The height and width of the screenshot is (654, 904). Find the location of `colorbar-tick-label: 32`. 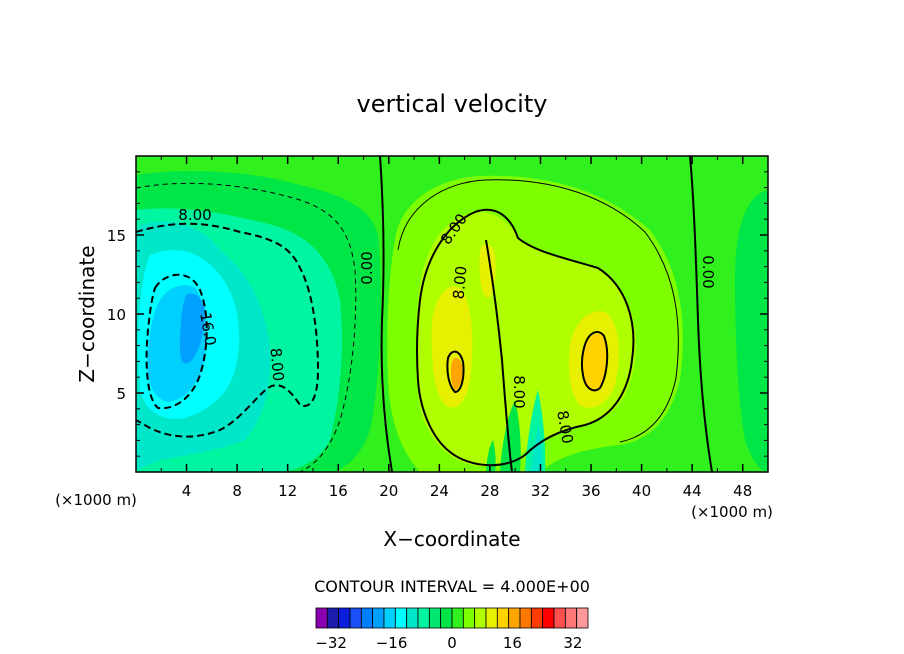

colorbar-tick-label: 32 is located at coordinates (572, 643).